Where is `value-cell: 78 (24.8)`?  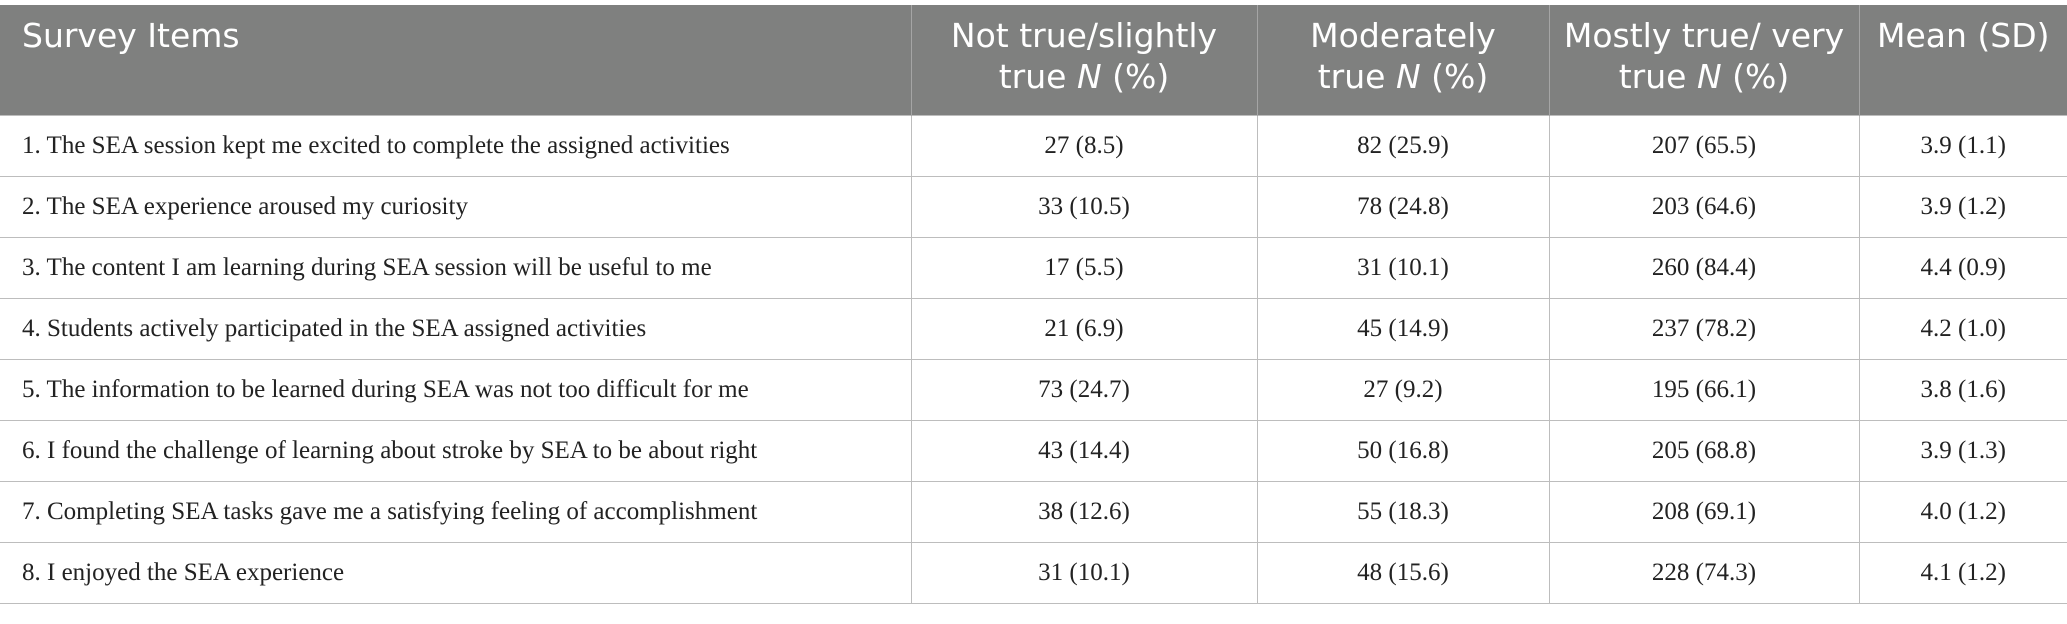 value-cell: 78 (24.8) is located at coordinates (1402, 206).